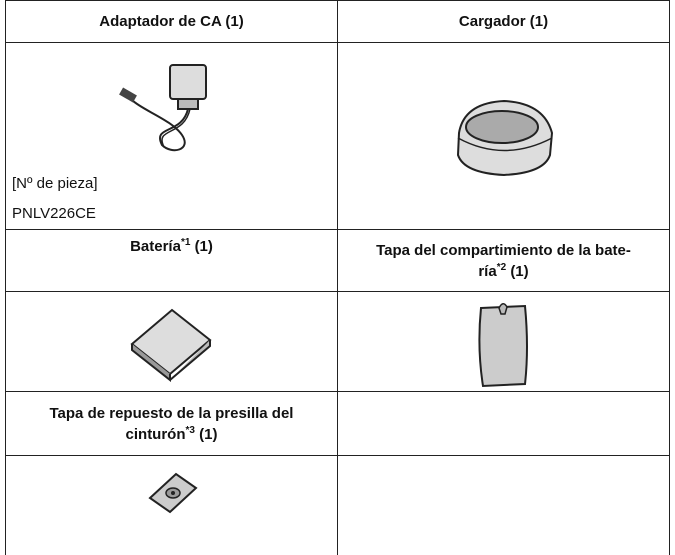 This screenshot has width=675, height=555. I want to click on header-cell: Cargador (1), so click(503, 21).